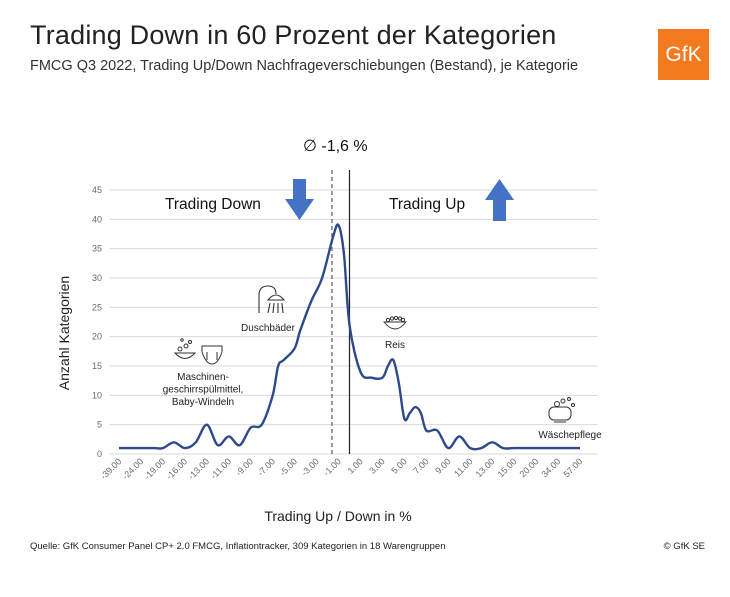  What do you see at coordinates (337, 516) in the screenshot?
I see `x-axis-title: Trading Up / Down in %` at bounding box center [337, 516].